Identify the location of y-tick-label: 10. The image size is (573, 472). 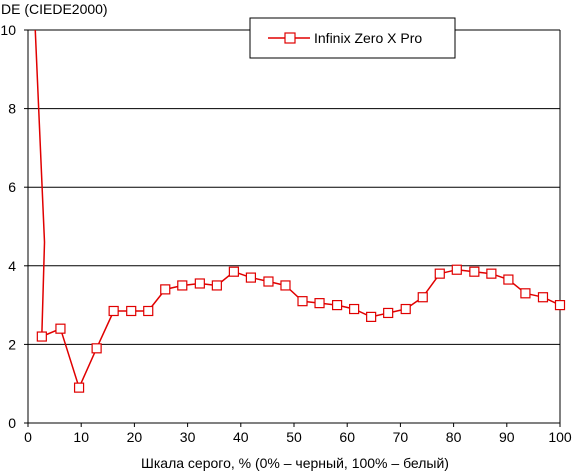
(8, 30).